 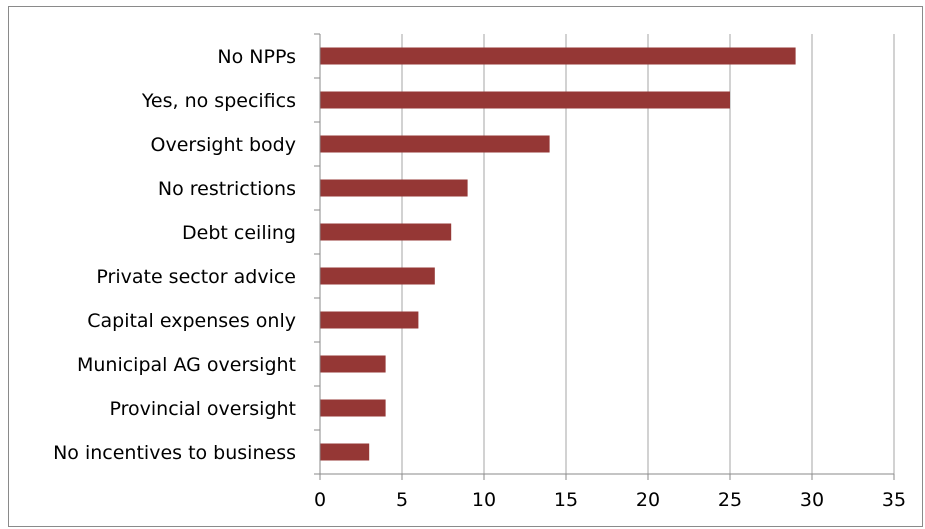 What do you see at coordinates (218, 101) in the screenshot?
I see `category-label-1: Yes, no specifics` at bounding box center [218, 101].